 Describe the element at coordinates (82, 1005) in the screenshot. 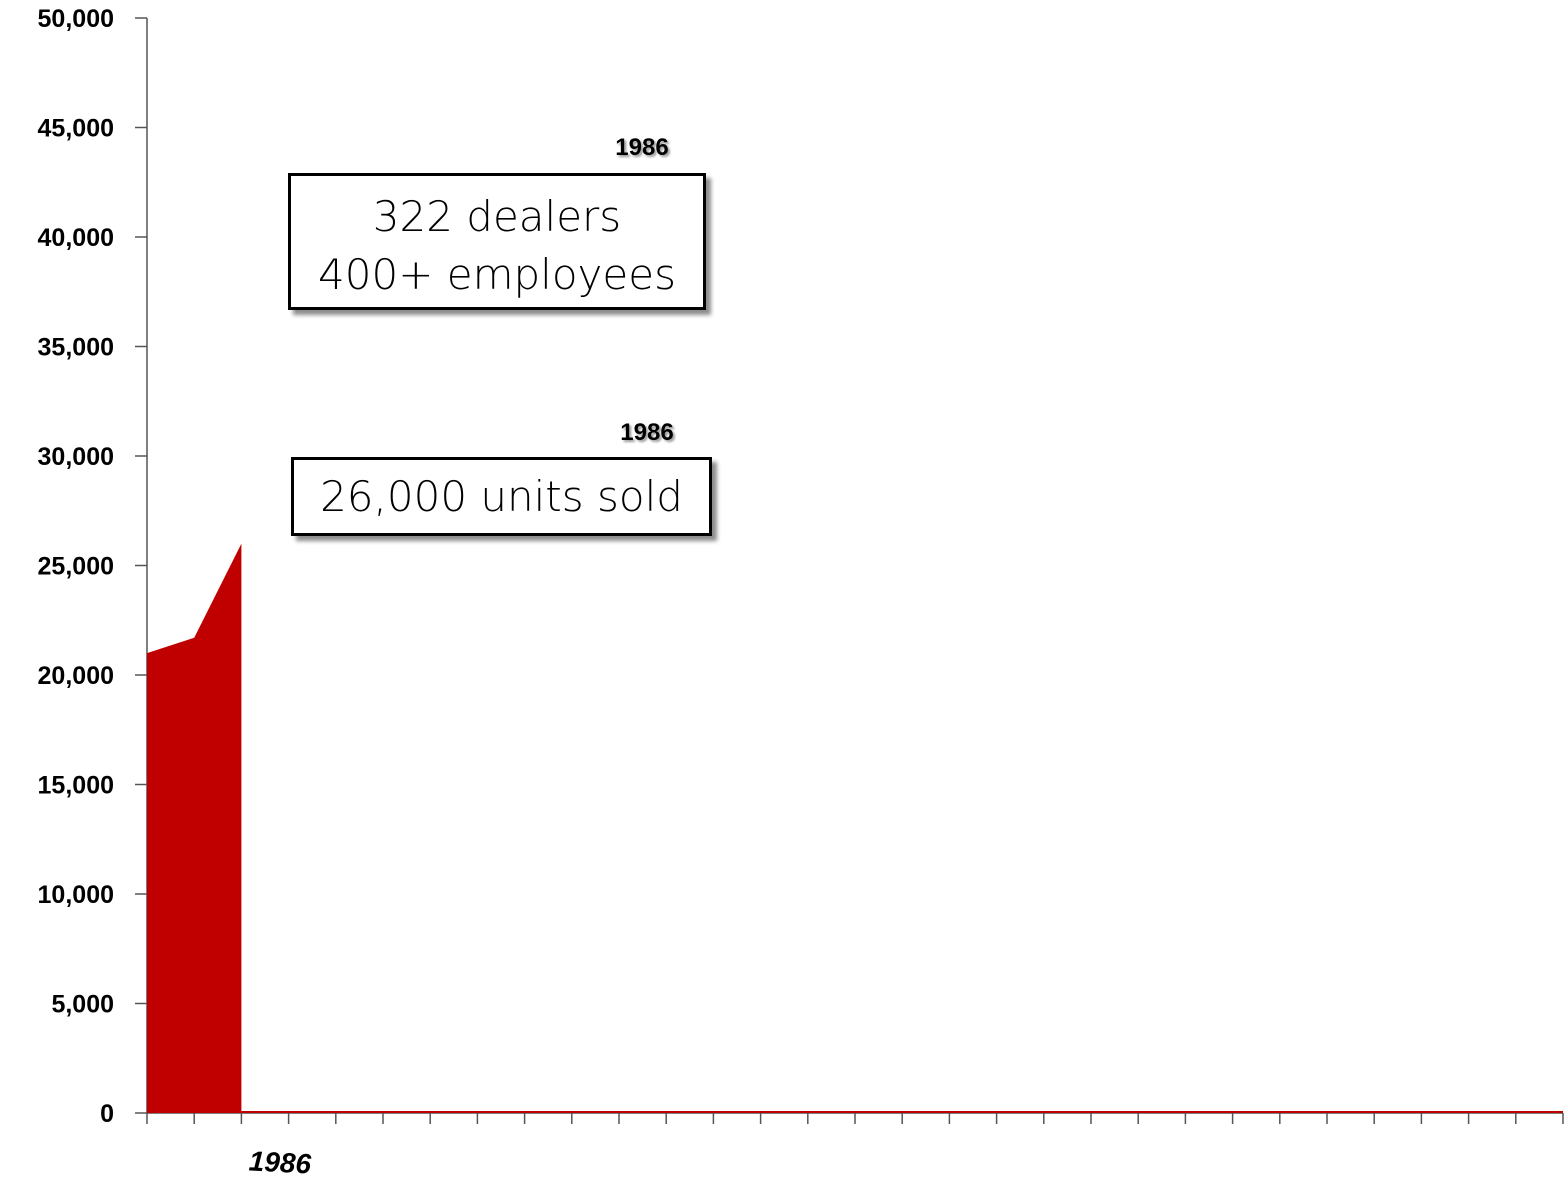

I see `y-tick-label: 5,000` at that location.